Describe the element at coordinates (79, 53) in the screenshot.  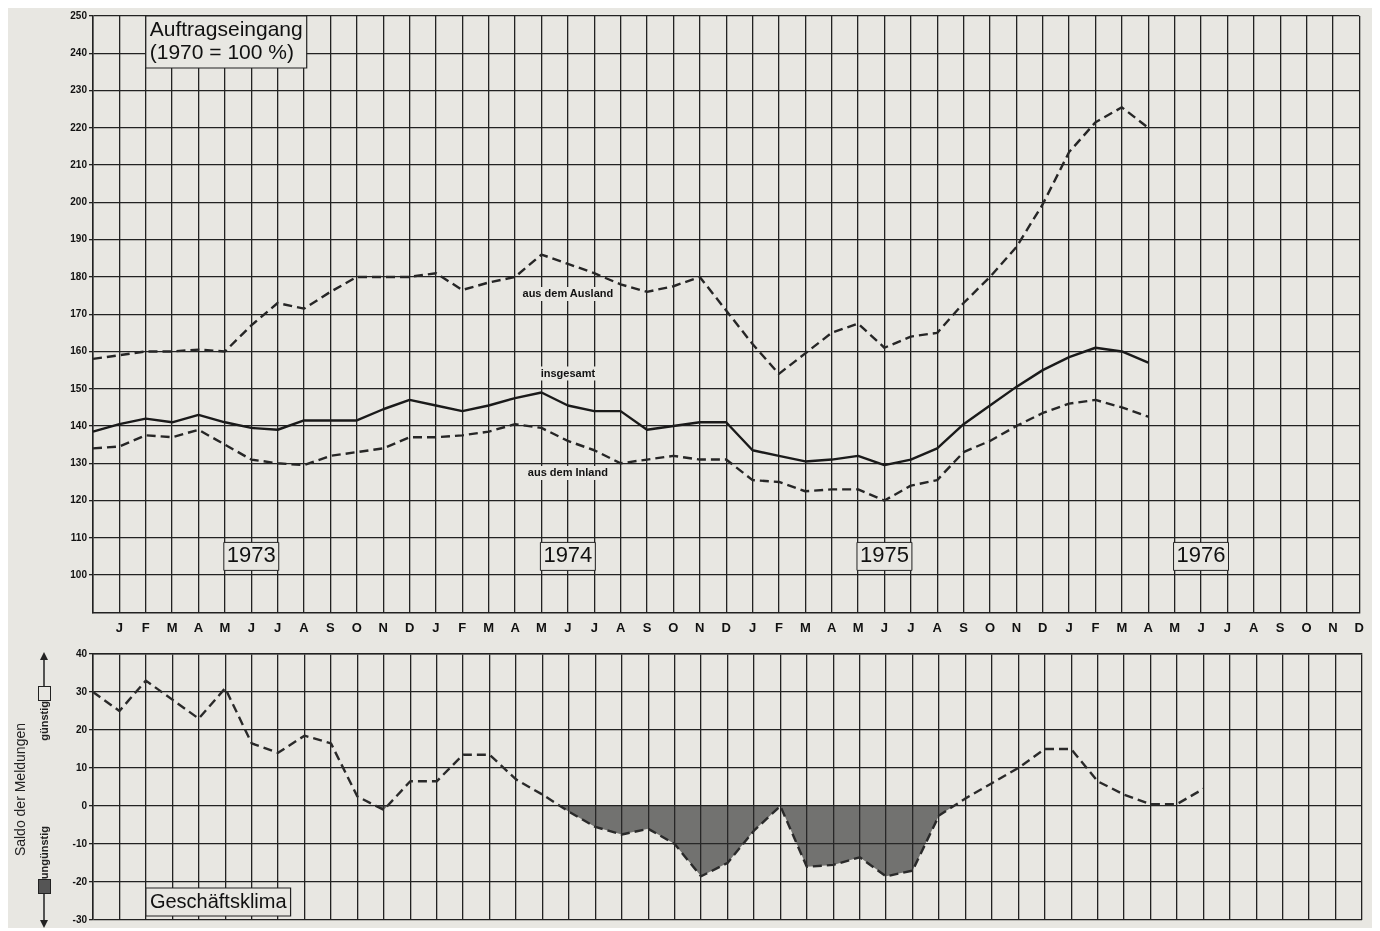
I see `y-tick-label: 240` at that location.